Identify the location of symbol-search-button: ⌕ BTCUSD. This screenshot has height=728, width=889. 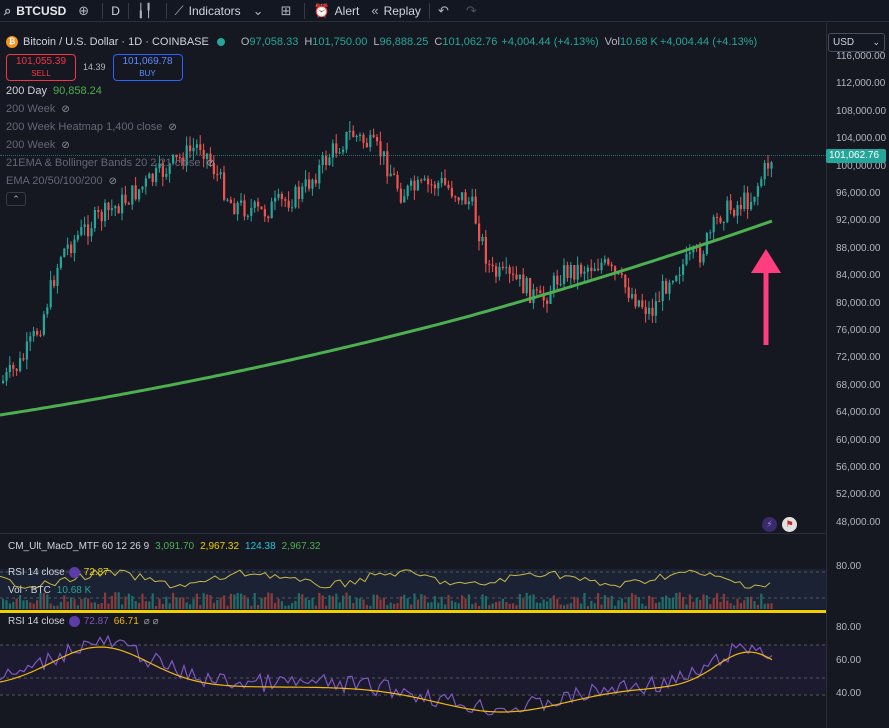
(36, 11).